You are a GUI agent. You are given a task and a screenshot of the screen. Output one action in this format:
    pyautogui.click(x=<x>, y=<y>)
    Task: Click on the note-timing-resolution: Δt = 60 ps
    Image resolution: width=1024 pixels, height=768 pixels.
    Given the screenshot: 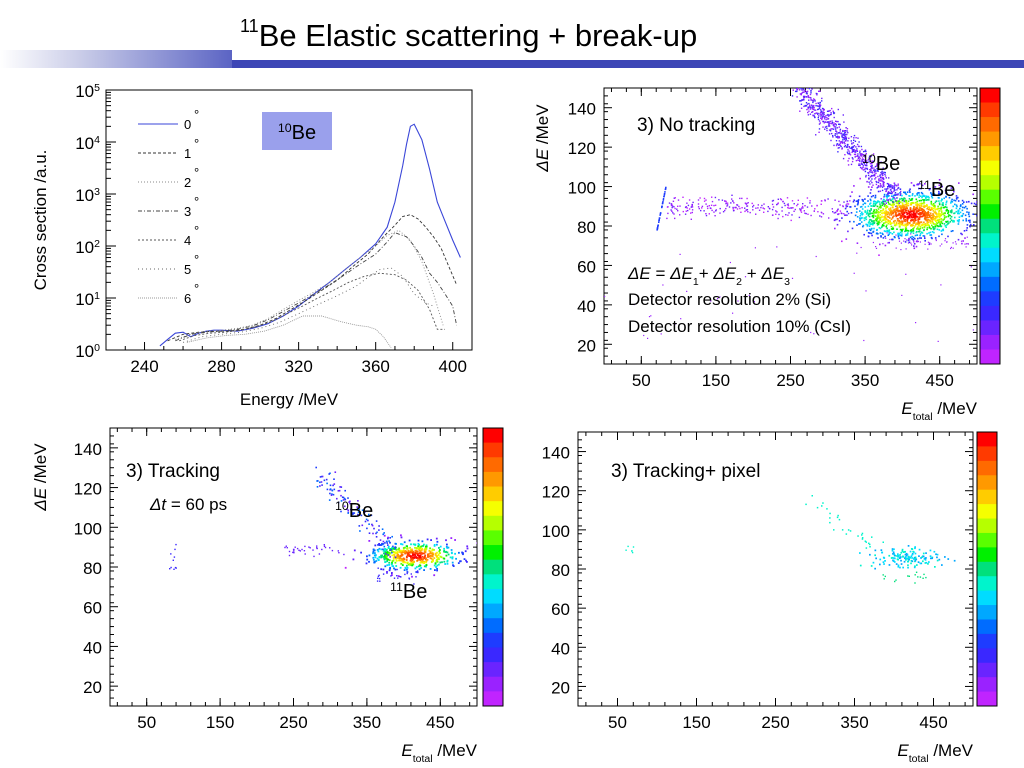 What is the action you would take?
    pyautogui.click(x=188, y=504)
    